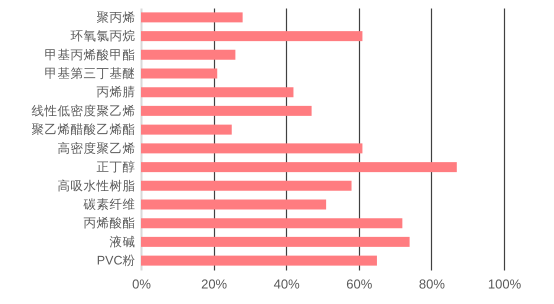 Image resolution: width=554 pixels, height=304 pixels. I want to click on y-tick-label: 聚乙烯醋酸乙烯酯, so click(84, 129).